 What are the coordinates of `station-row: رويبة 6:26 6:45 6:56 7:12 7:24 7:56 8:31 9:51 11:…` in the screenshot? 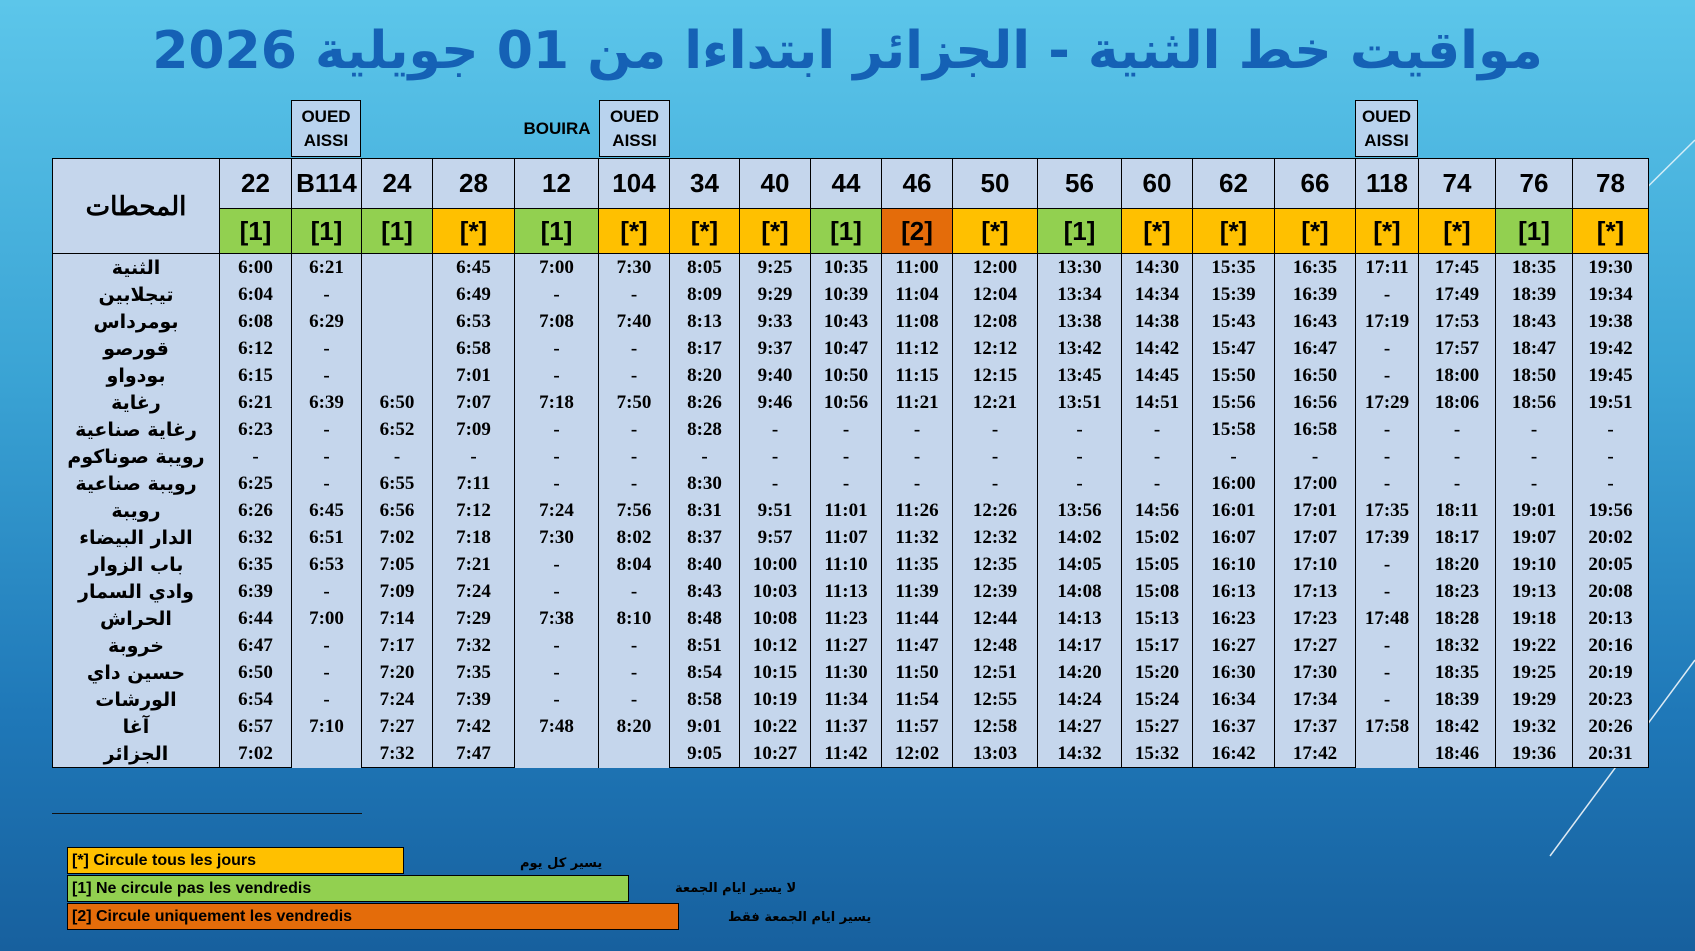 It's located at (850, 510).